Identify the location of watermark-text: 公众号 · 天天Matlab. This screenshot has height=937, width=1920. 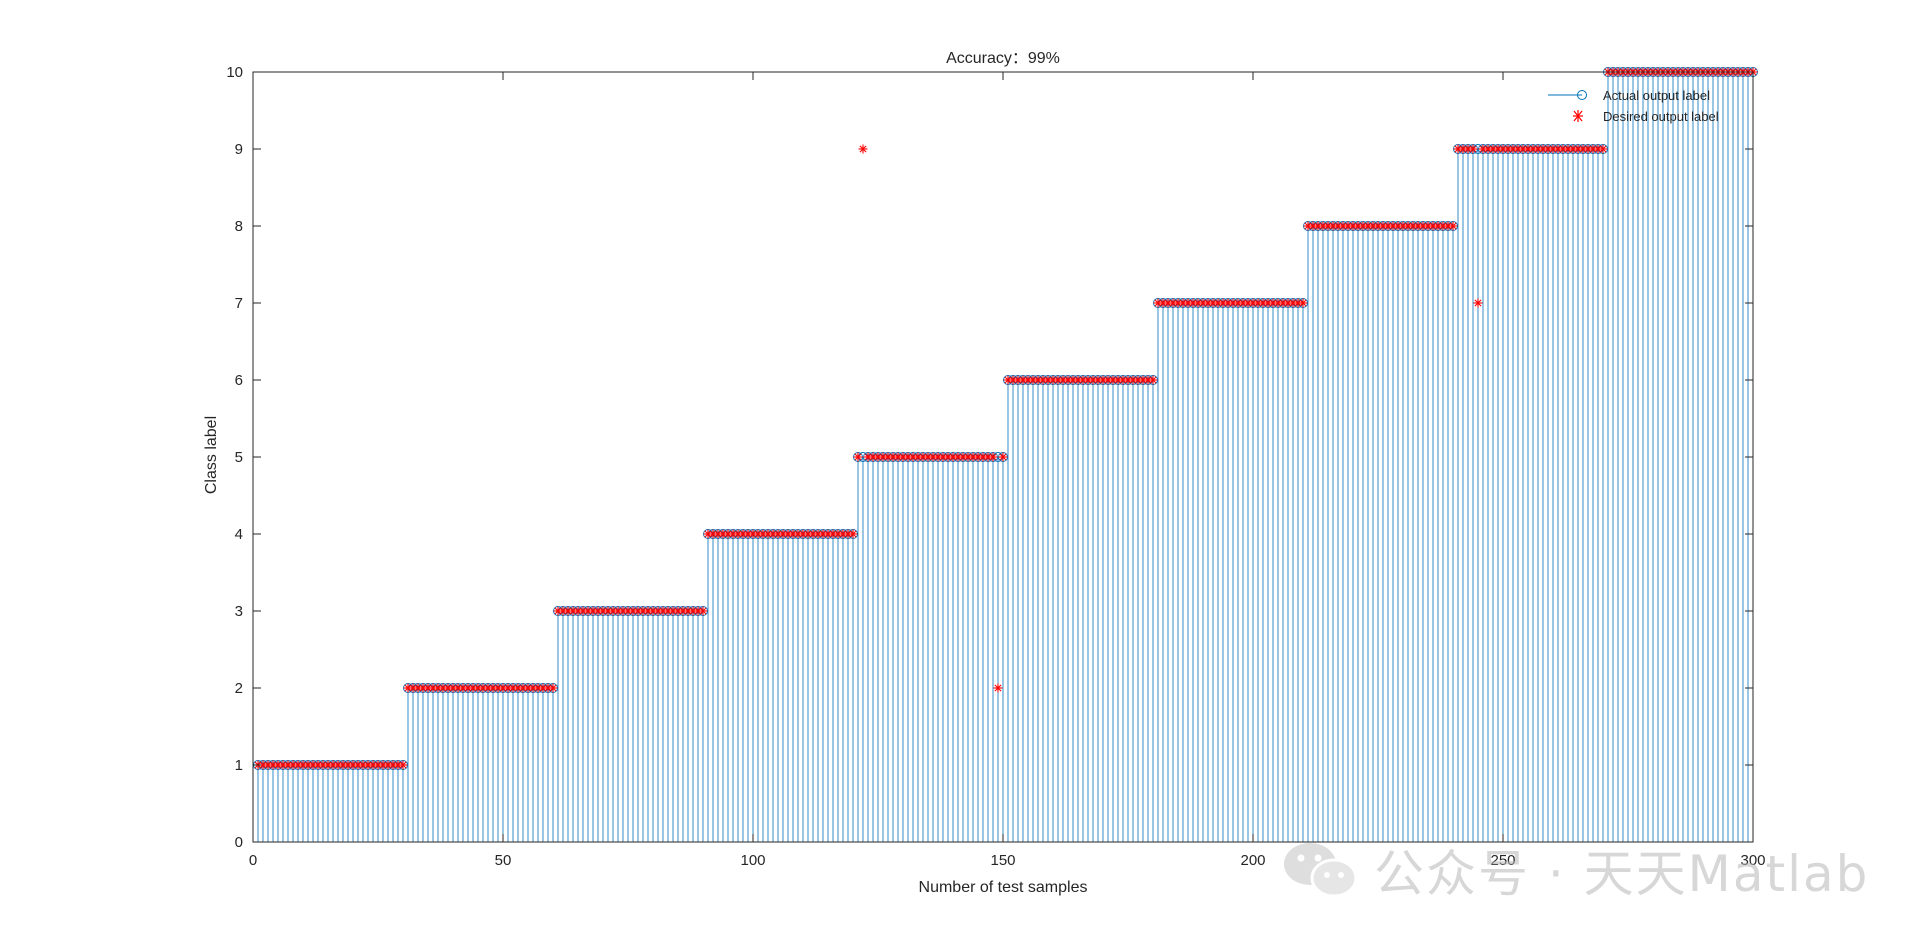
(1622, 874).